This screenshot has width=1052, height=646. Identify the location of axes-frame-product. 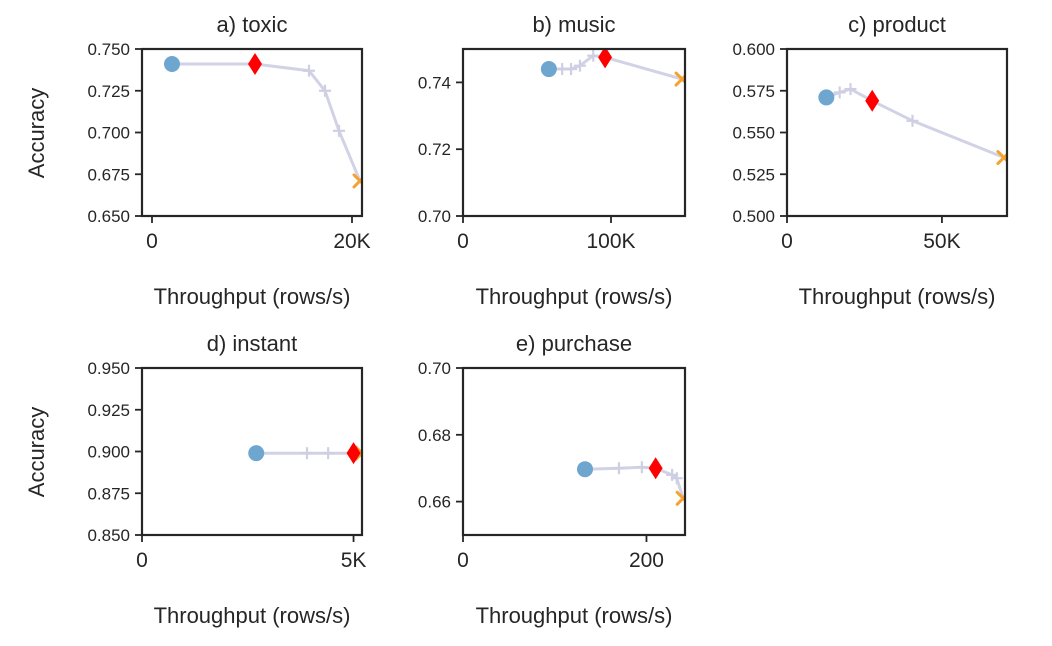
(897, 132).